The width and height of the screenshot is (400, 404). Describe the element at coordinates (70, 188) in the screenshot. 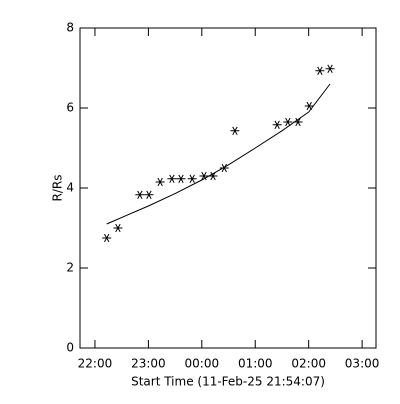

I see `y-tick-label: 4` at that location.